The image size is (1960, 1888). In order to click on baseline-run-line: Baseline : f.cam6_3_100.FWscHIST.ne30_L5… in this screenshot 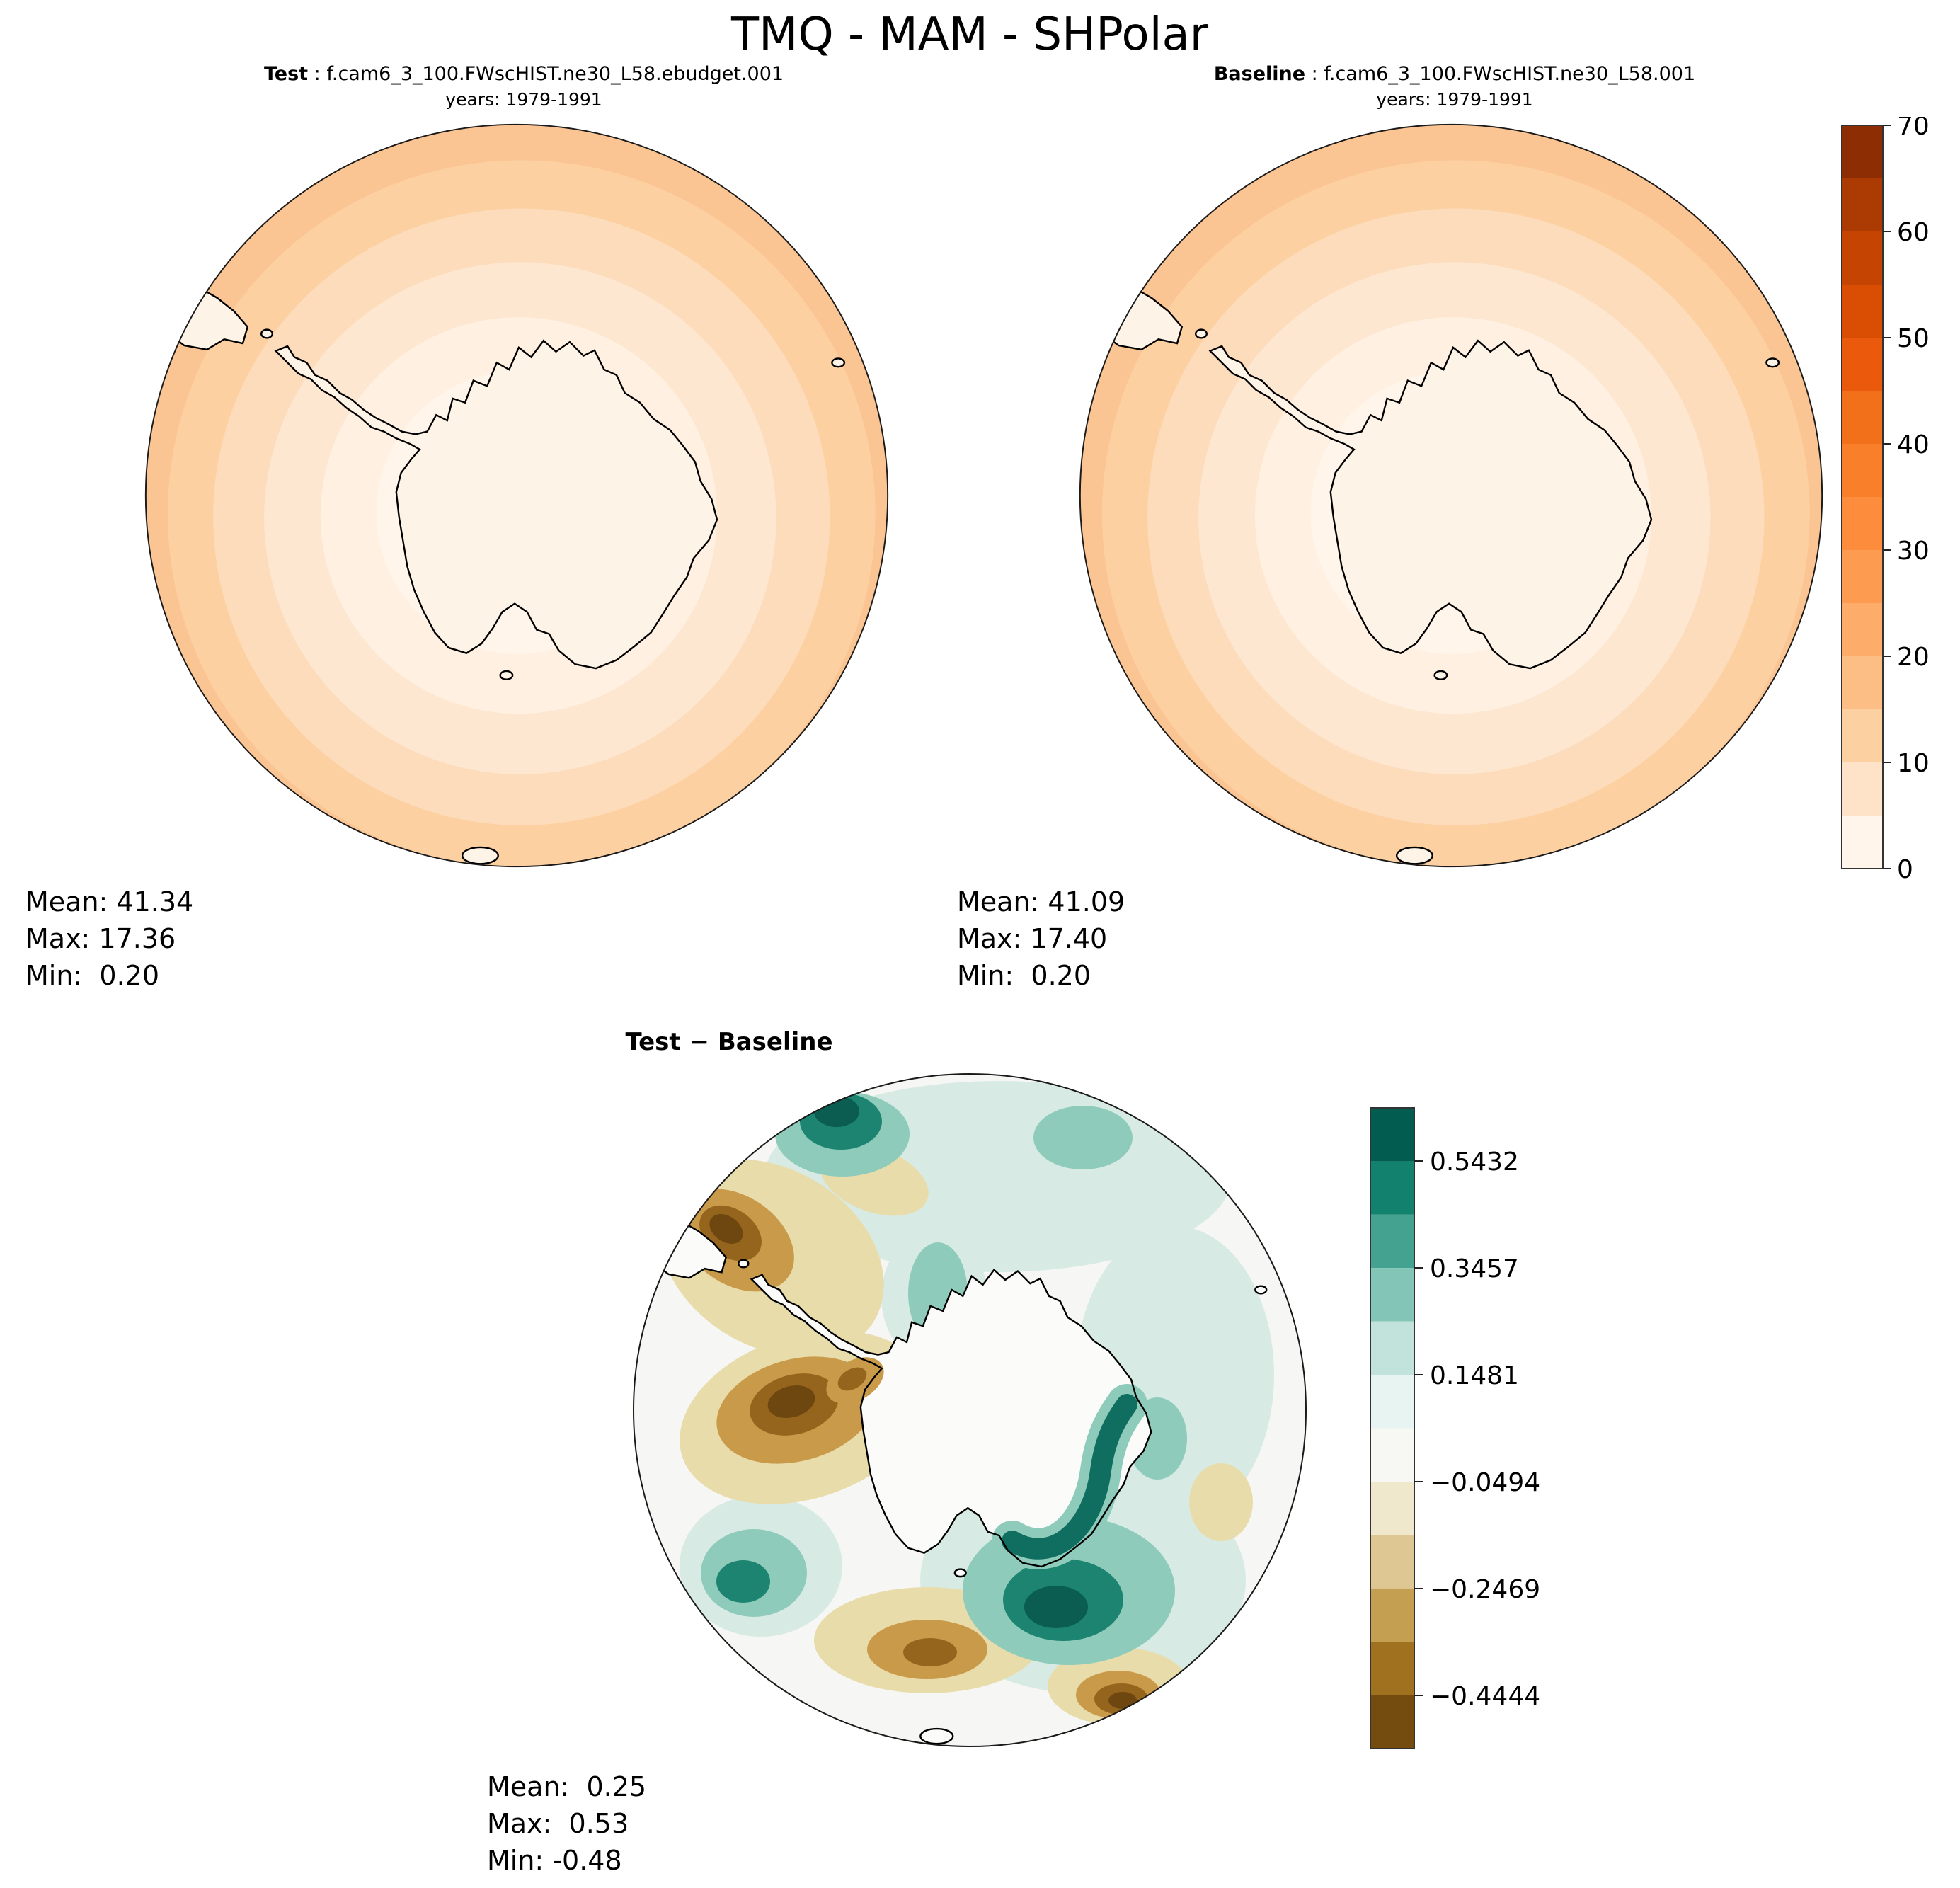, I will do `click(1455, 74)`.